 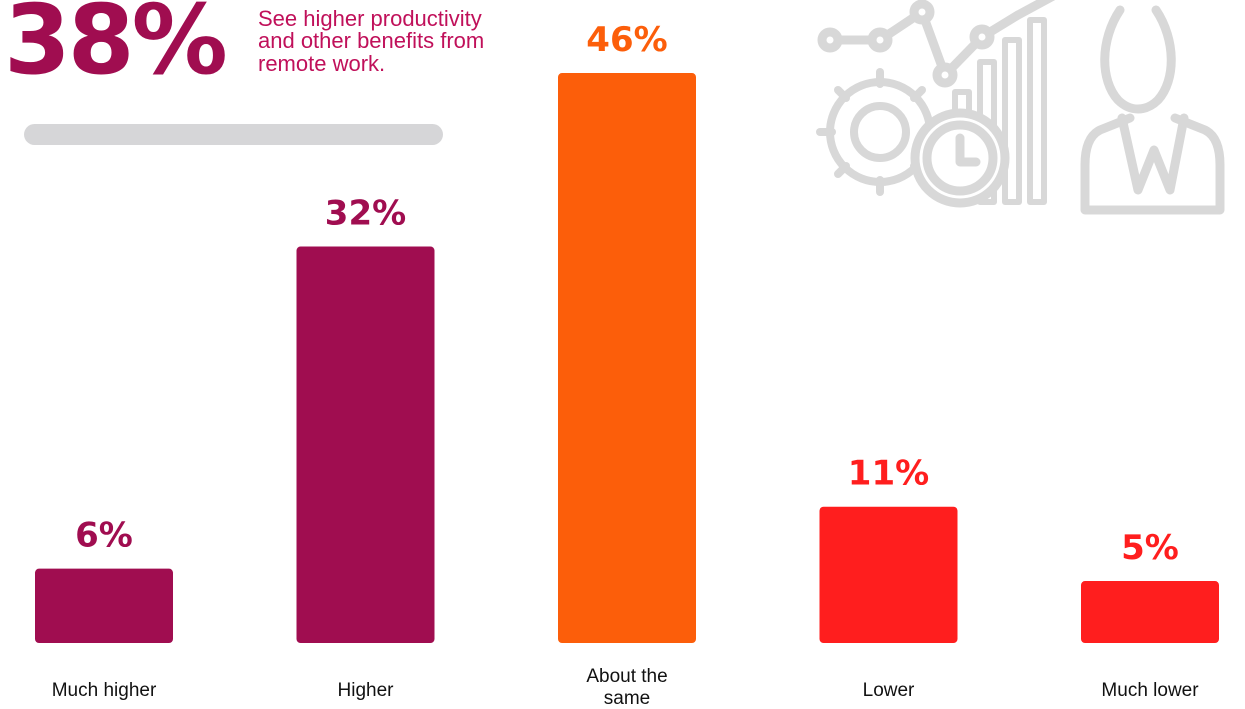 I want to click on category-label: About the same, so click(x=626, y=687).